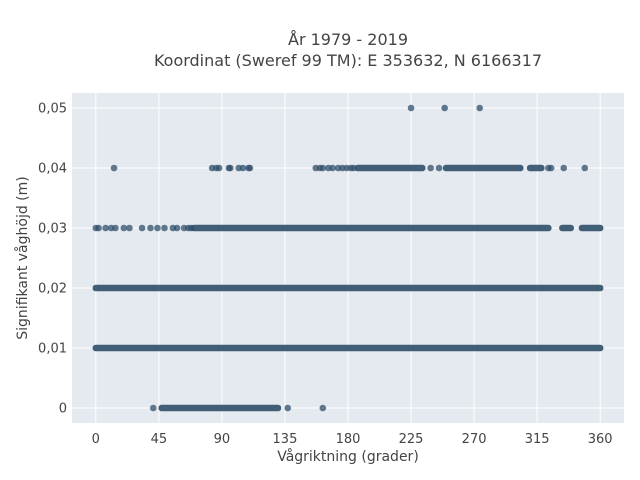 Image resolution: width=640 pixels, height=480 pixels. What do you see at coordinates (348, 39) in the screenshot?
I see `chart-title-line-1: År 1979 - 2019` at bounding box center [348, 39].